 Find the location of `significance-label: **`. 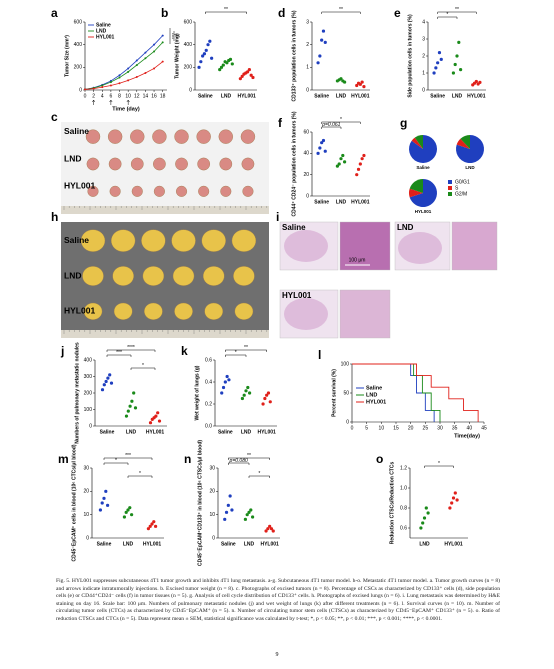

significance-label: ** is located at coordinates (246, 348).